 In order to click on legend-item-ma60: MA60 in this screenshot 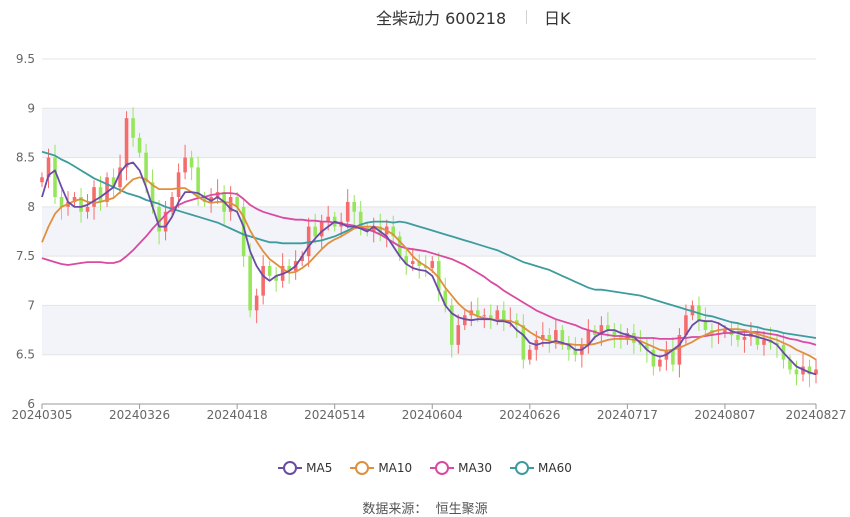, I will do `click(541, 468)`.